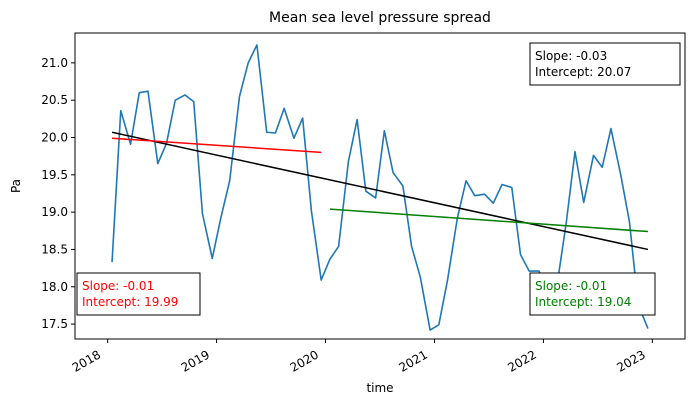 Image resolution: width=700 pixels, height=407 pixels. Describe the element at coordinates (54, 137) in the screenshot. I see `y-tick-label: 20.0` at that location.